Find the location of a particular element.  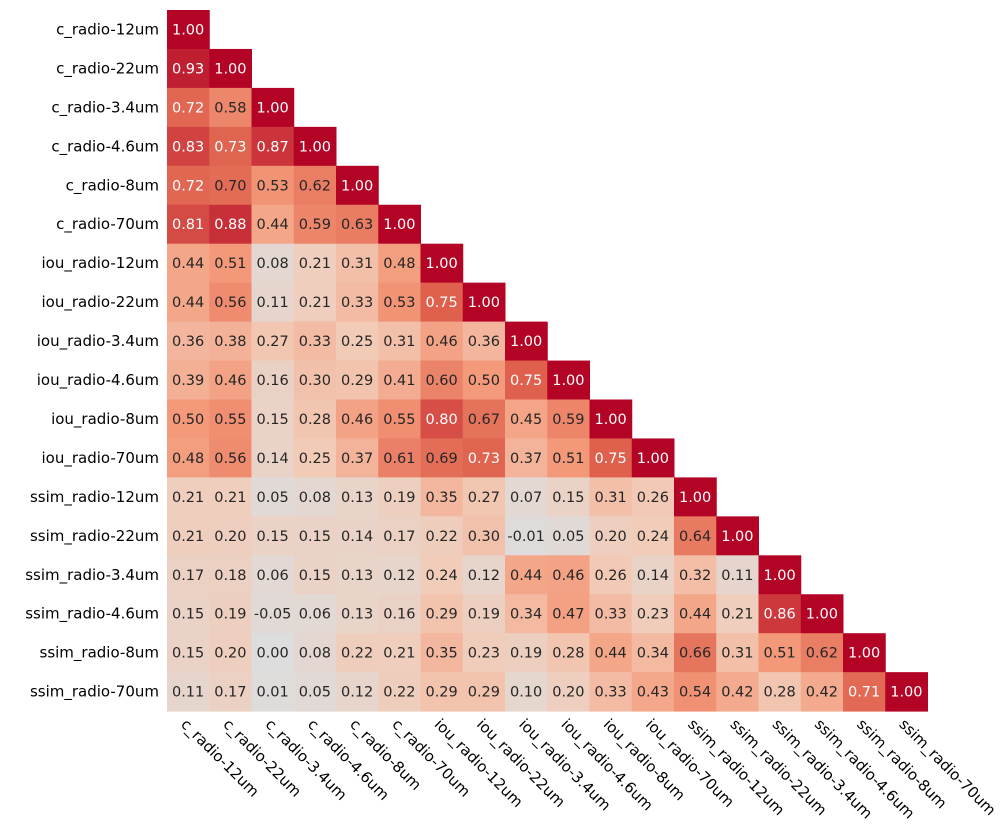

heatmap-cell-r8-c1 is located at coordinates (230, 341).